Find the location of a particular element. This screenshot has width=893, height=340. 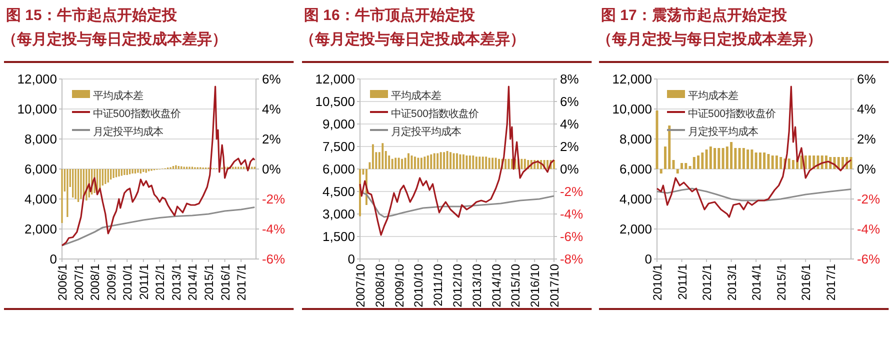

x-tick-label: 2009/10 is located at coordinates (399, 286).